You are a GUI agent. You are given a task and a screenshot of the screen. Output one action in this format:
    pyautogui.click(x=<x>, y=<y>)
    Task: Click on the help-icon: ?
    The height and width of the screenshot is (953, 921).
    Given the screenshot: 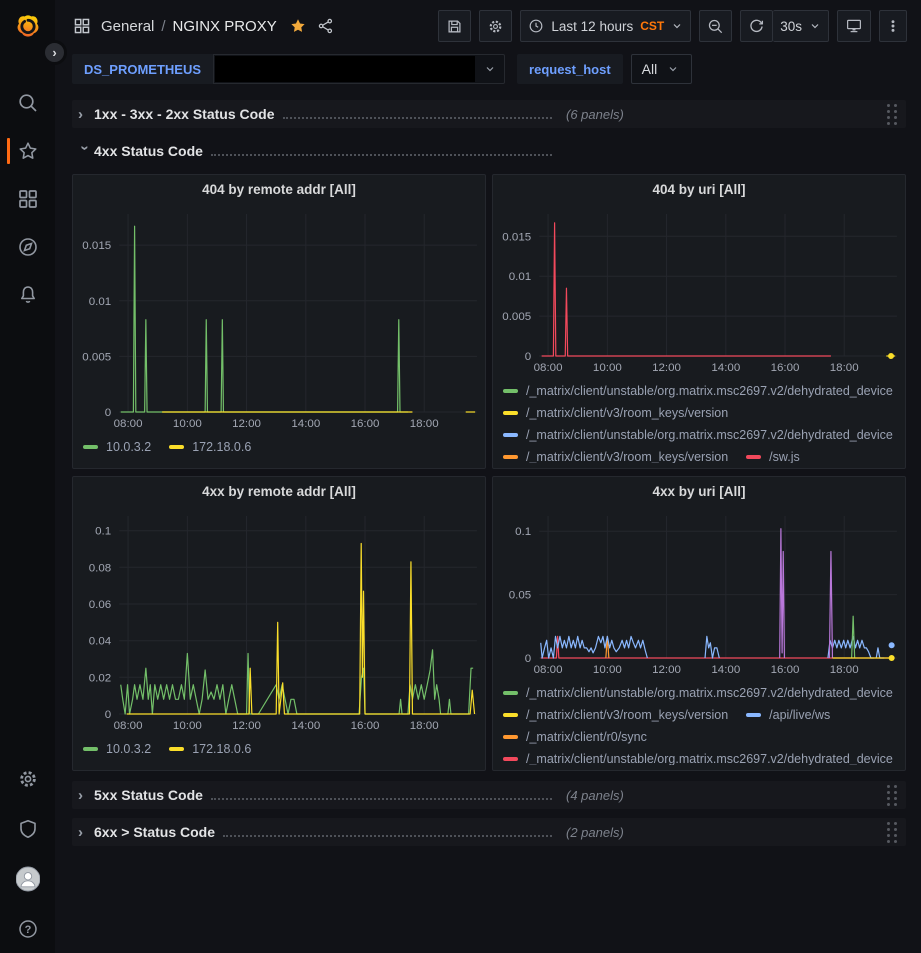 What is the action you would take?
    pyautogui.click(x=28, y=929)
    